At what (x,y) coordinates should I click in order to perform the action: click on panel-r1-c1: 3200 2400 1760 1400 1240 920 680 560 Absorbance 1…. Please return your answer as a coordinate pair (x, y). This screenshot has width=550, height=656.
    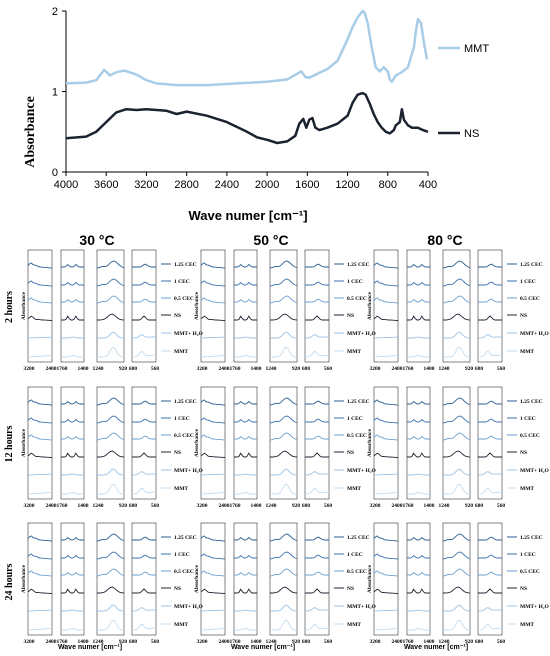
    Looking at the image, I should click on (112, 310).